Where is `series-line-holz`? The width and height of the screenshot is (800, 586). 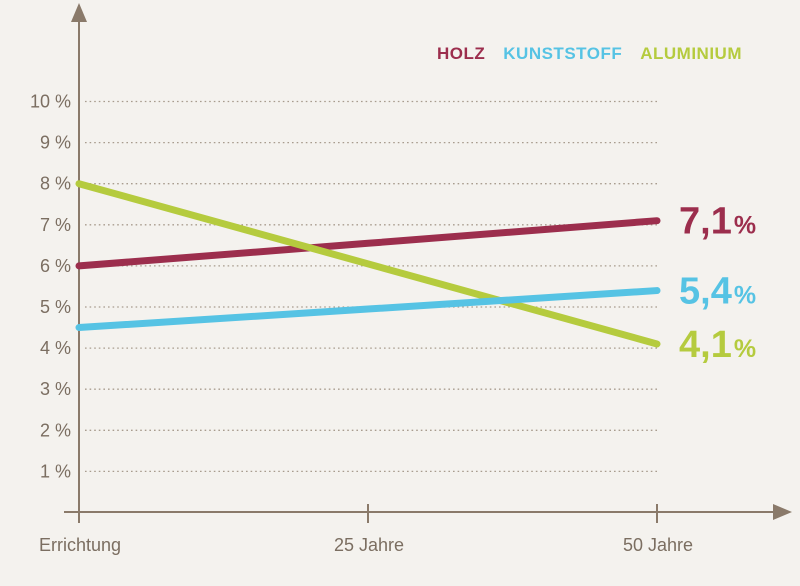
series-line-holz is located at coordinates (368, 243).